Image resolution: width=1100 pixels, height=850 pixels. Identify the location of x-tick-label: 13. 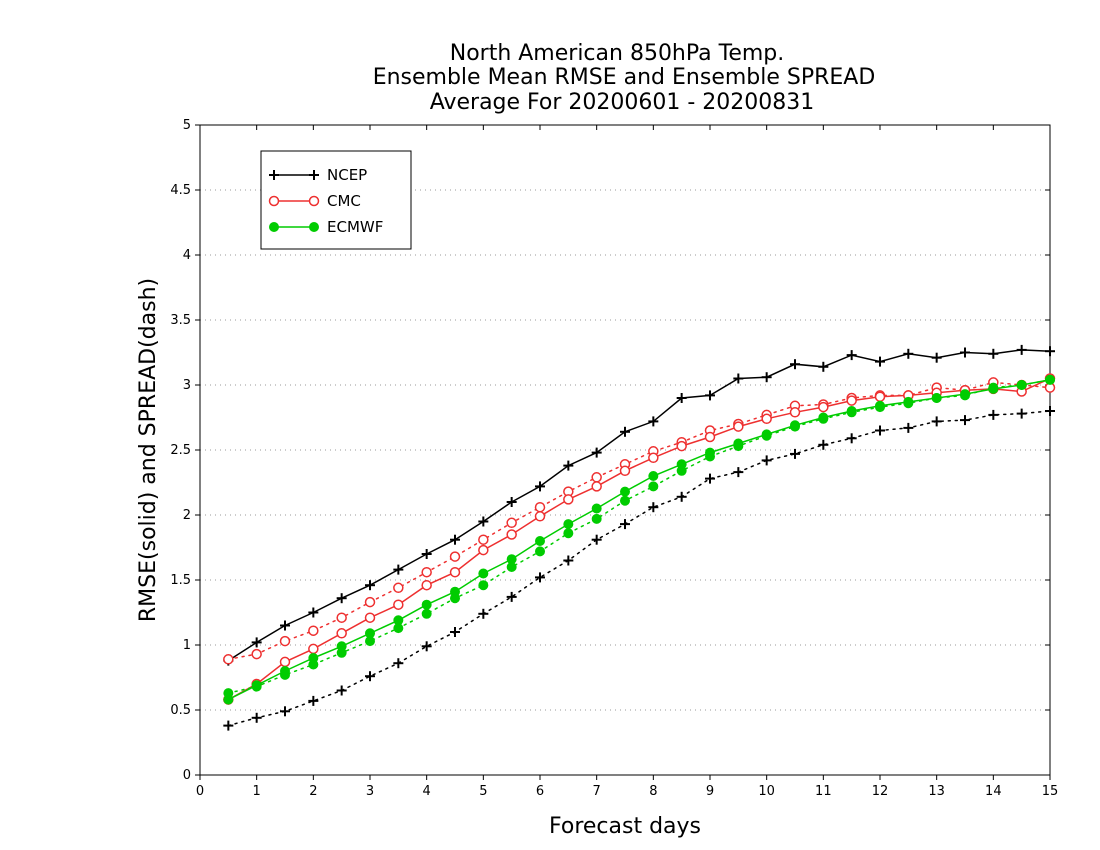
(936, 791).